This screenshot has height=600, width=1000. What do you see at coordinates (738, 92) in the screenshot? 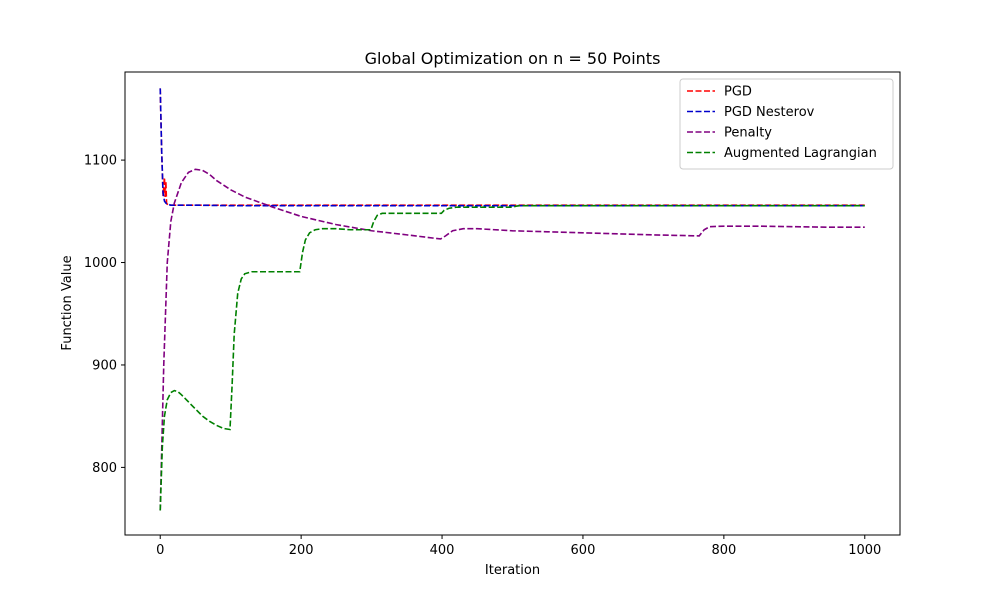
I see `legend-label: PGD` at bounding box center [738, 92].